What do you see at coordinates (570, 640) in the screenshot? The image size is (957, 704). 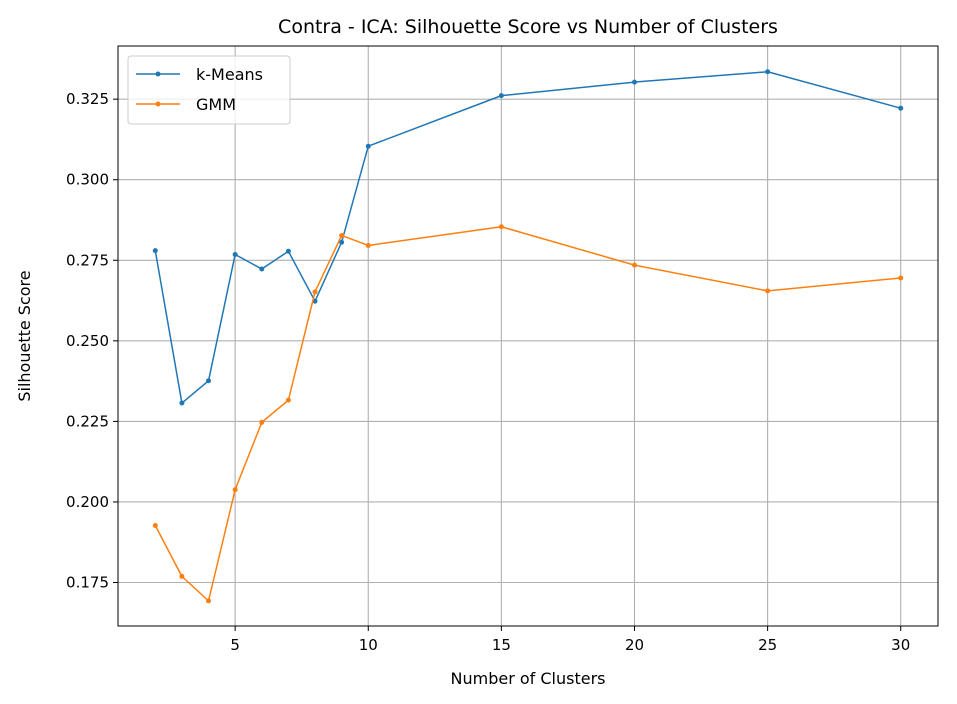 I see `x-axis-ticks: 5 10 15 20 25 30` at bounding box center [570, 640].